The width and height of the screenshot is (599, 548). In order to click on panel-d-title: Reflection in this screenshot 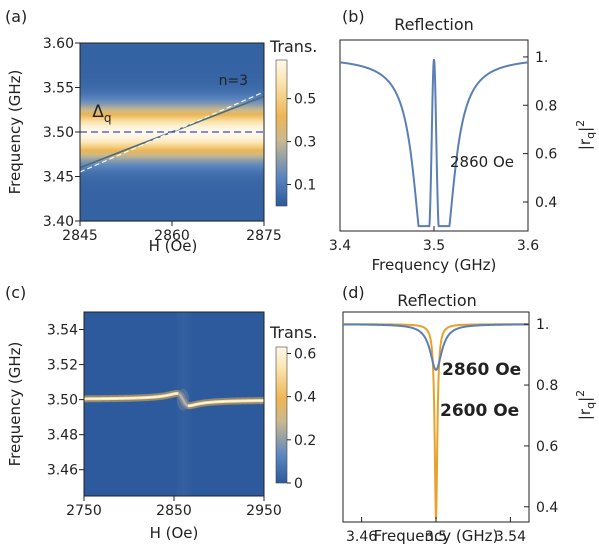, I will do `click(437, 300)`.